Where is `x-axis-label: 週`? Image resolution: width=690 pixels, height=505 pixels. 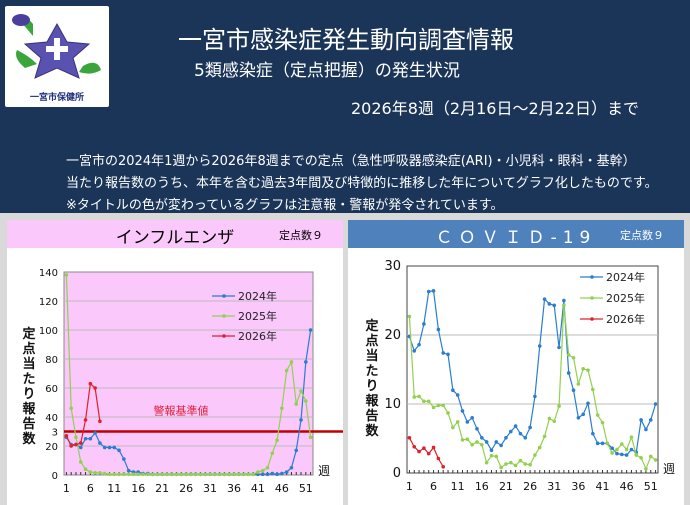 x-axis-label: 週 is located at coordinates (669, 469).